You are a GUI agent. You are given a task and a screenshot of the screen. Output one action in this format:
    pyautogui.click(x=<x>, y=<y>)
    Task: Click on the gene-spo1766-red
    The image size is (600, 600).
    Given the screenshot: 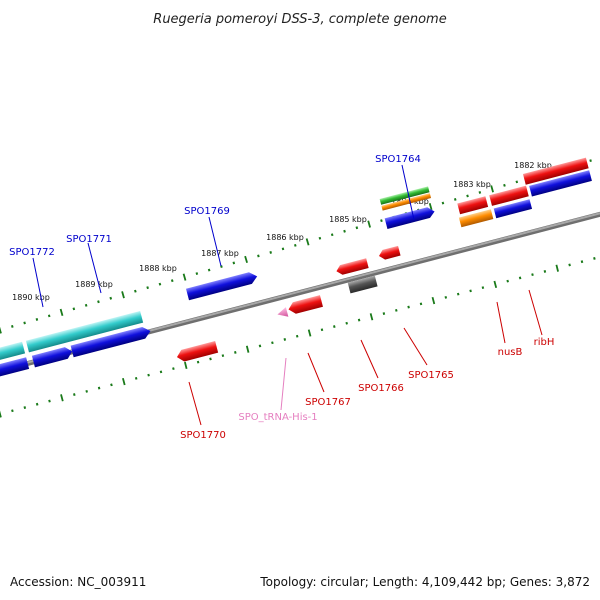 What is the action you would take?
    pyautogui.click(x=352, y=267)
    